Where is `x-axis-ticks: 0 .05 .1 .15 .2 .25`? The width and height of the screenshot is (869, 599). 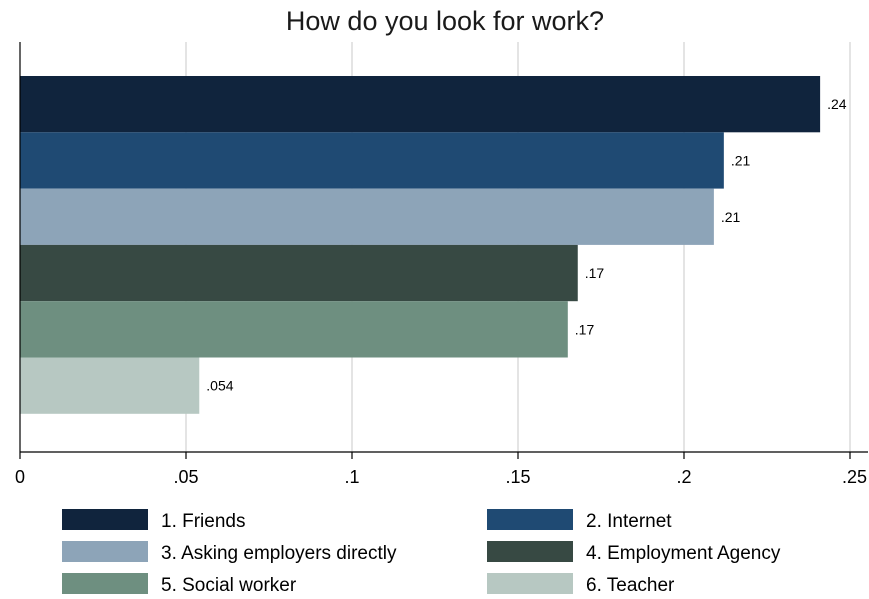
x-axis-ticks: 0 .05 .1 .15 .2 .25 is located at coordinates (441, 469).